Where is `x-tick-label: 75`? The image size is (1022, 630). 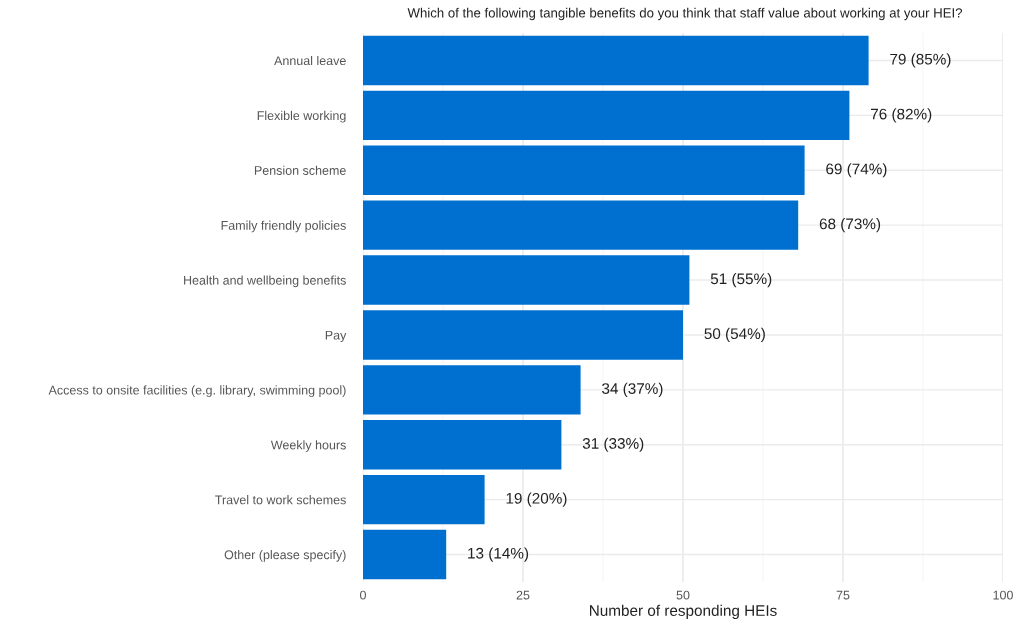 x-tick-label: 75 is located at coordinates (843, 595).